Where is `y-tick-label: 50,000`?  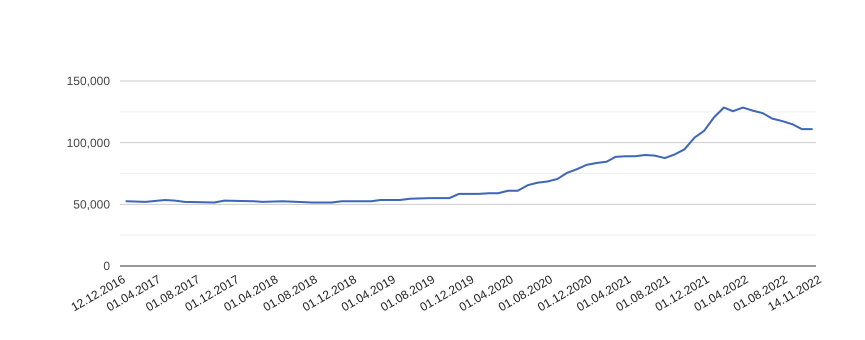 y-tick-label: 50,000 is located at coordinates (91, 205).